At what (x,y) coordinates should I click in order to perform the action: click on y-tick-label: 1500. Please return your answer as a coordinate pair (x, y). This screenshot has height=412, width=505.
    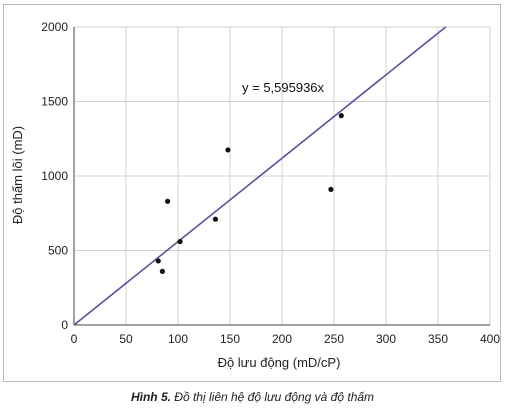
    Looking at the image, I should click on (54, 102).